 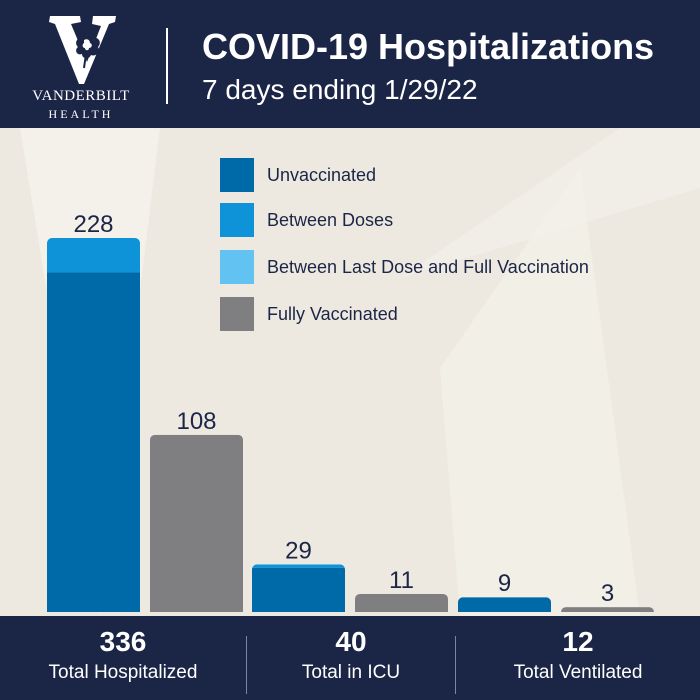 I want to click on stat-total-hospitalized: 336 Total Hospitalized, so click(x=123, y=658).